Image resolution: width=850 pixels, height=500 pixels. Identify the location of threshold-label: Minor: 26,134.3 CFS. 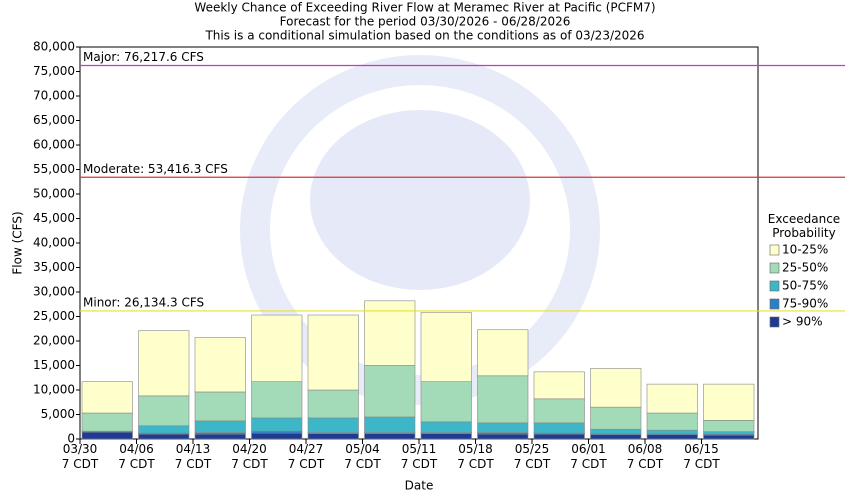
(143, 302).